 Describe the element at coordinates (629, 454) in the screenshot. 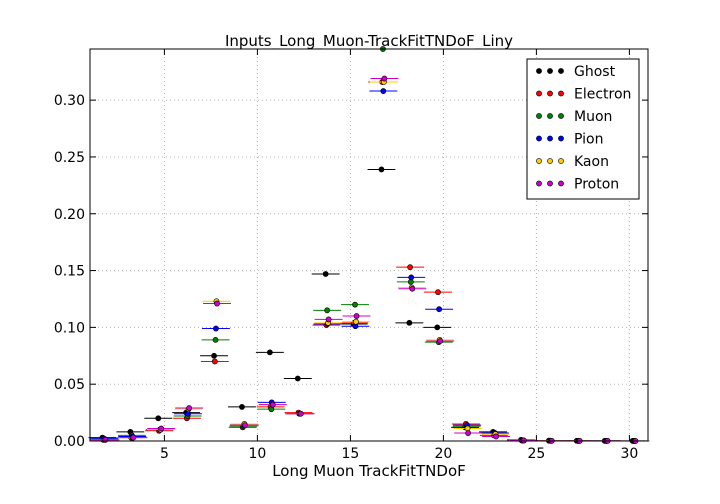

I see `x-tick-label: 30` at that location.